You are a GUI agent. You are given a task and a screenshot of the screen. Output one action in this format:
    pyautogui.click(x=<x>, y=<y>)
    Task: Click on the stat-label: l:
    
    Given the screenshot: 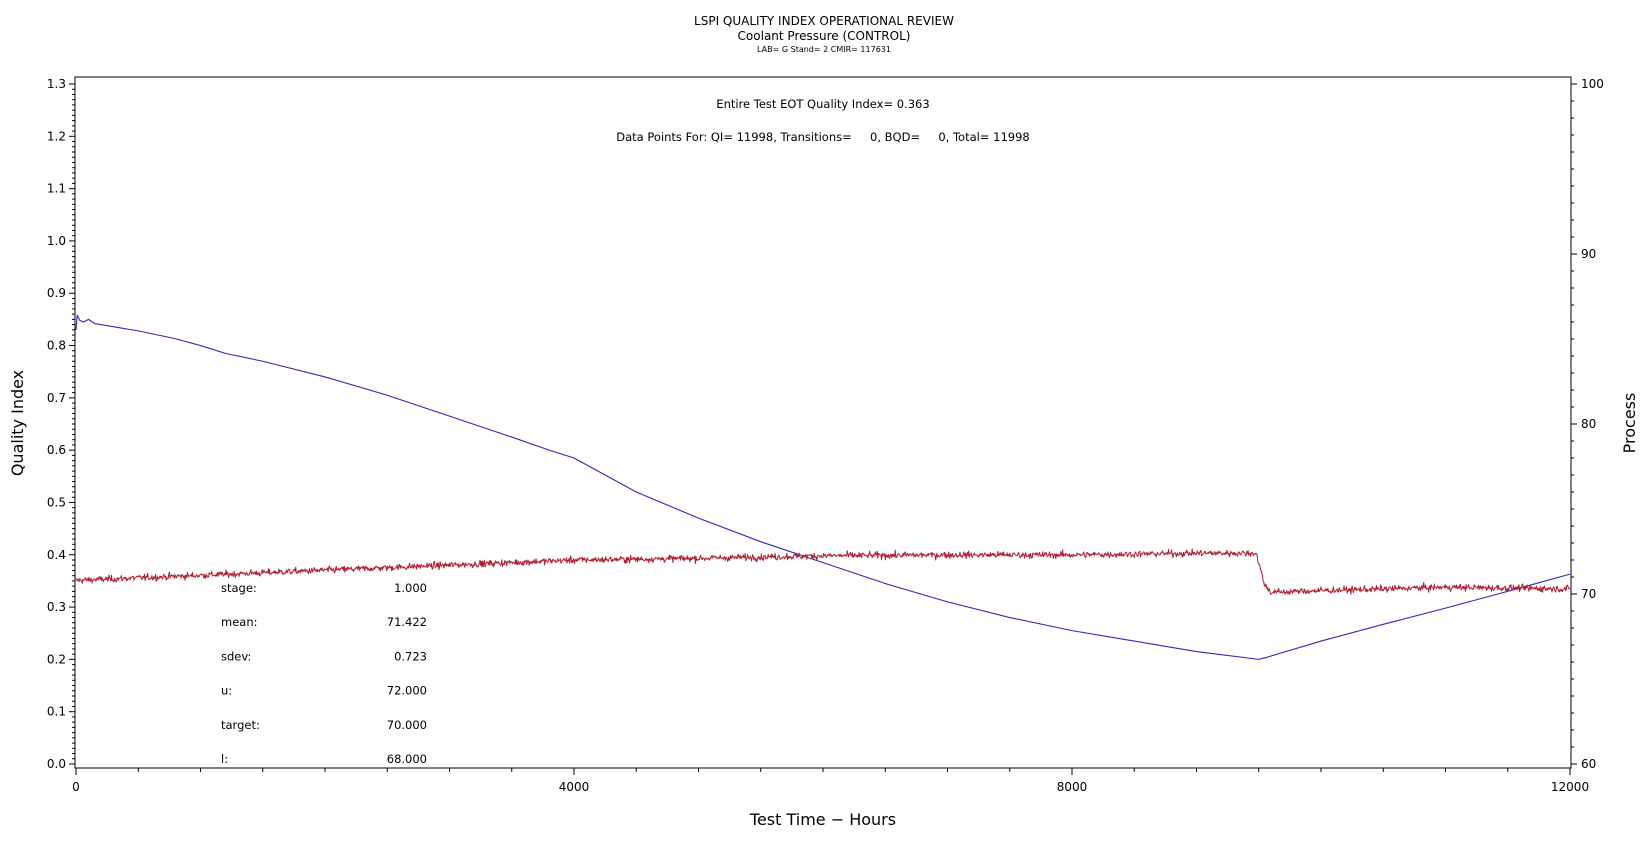 What is the action you would take?
    pyautogui.click(x=224, y=759)
    